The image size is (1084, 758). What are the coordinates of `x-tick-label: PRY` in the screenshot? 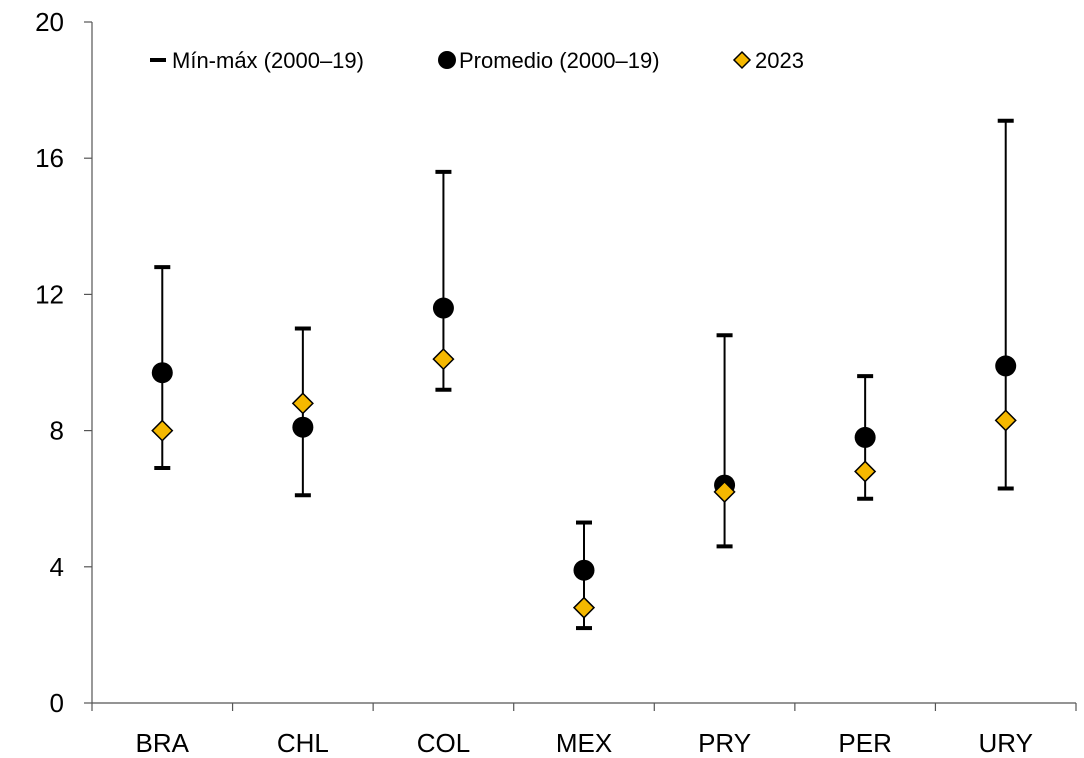 It's located at (724, 743).